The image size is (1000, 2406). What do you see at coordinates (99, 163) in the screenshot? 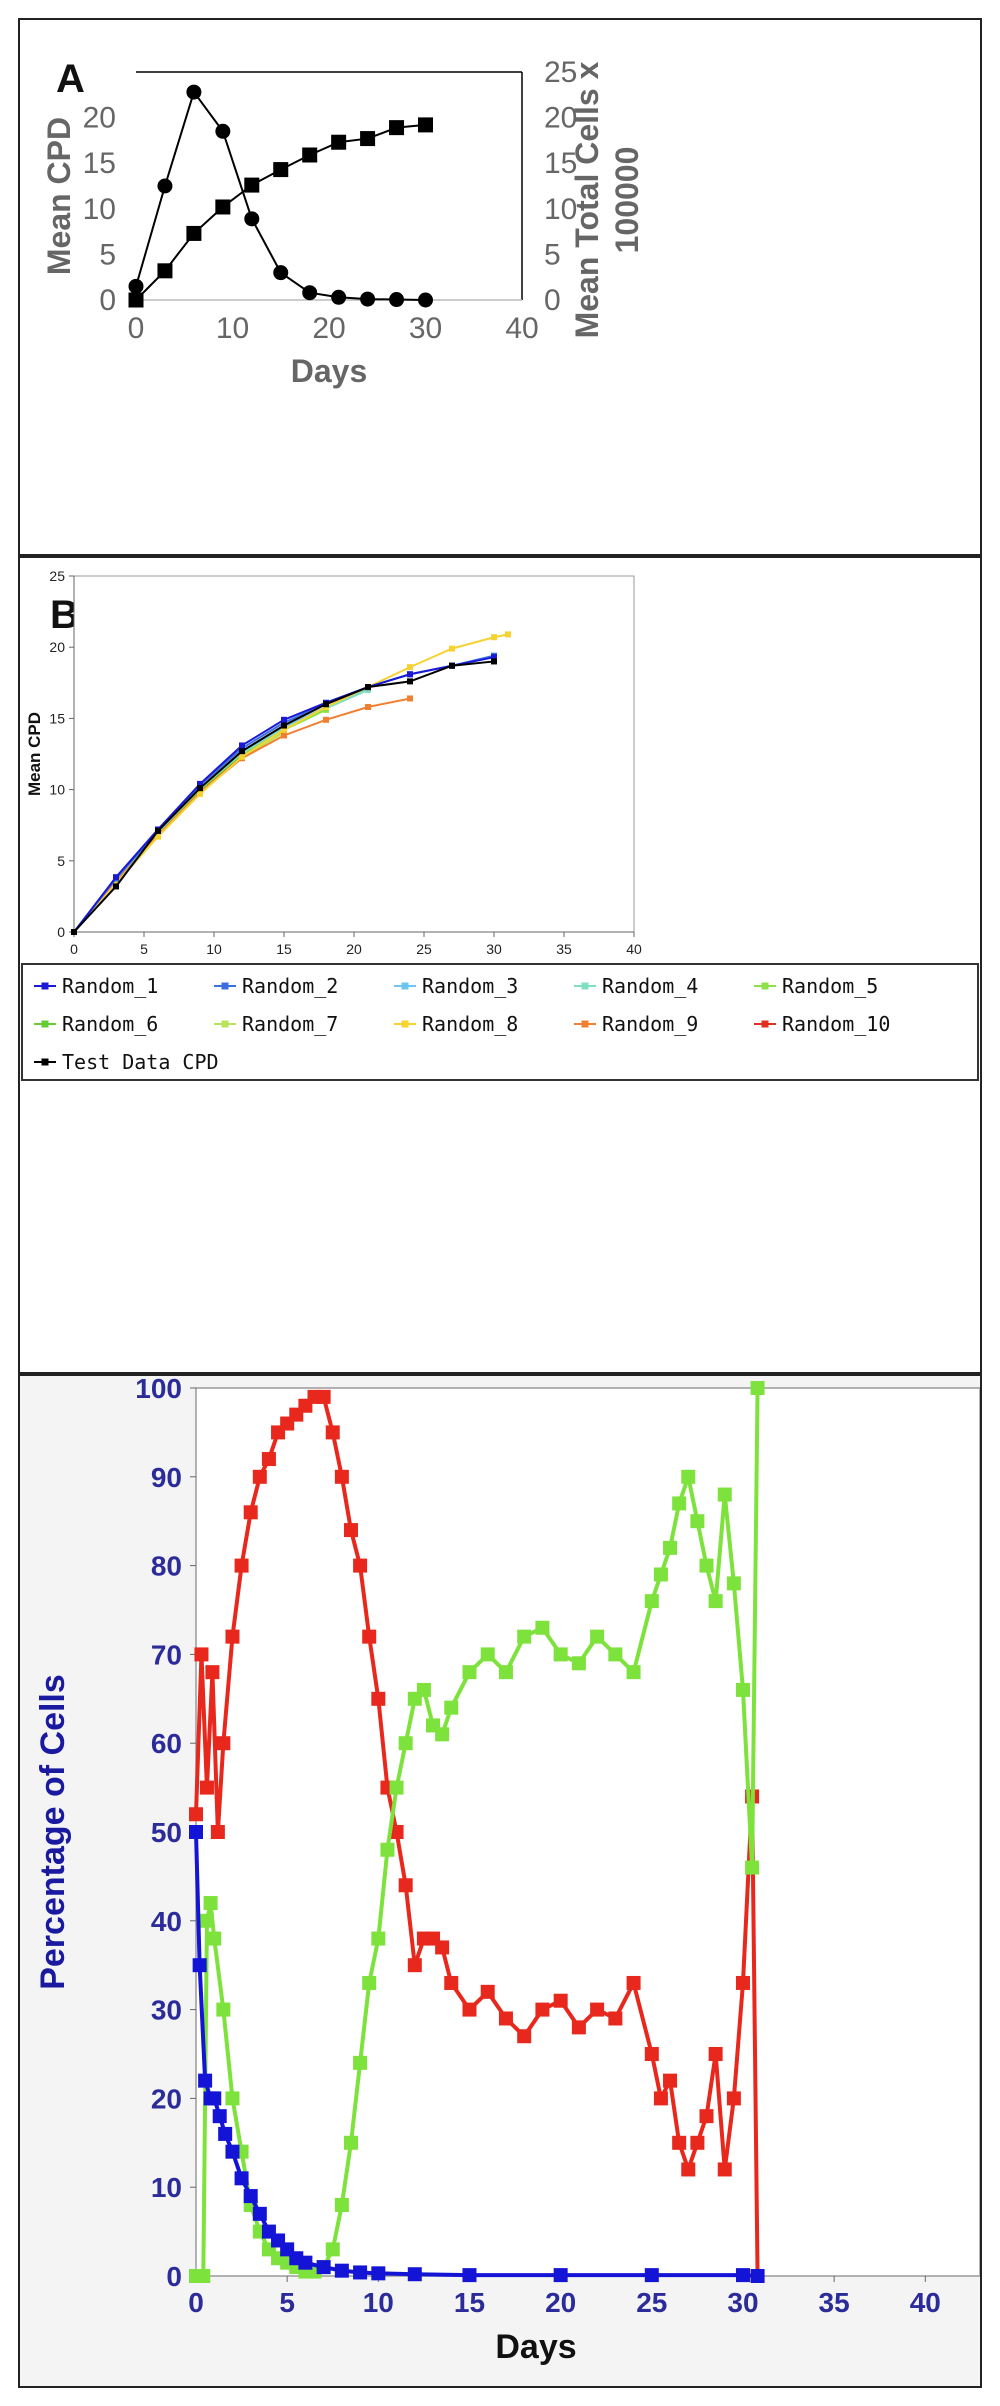
I see `panel-a-y-tick: 15` at bounding box center [99, 163].